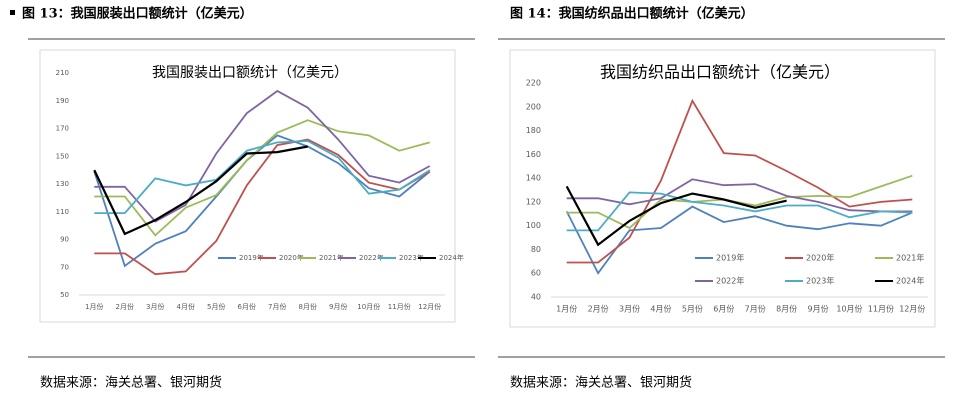 This screenshot has width=973, height=419. Describe the element at coordinates (533, 130) in the screenshot. I see `y-tick-label: 180` at that location.